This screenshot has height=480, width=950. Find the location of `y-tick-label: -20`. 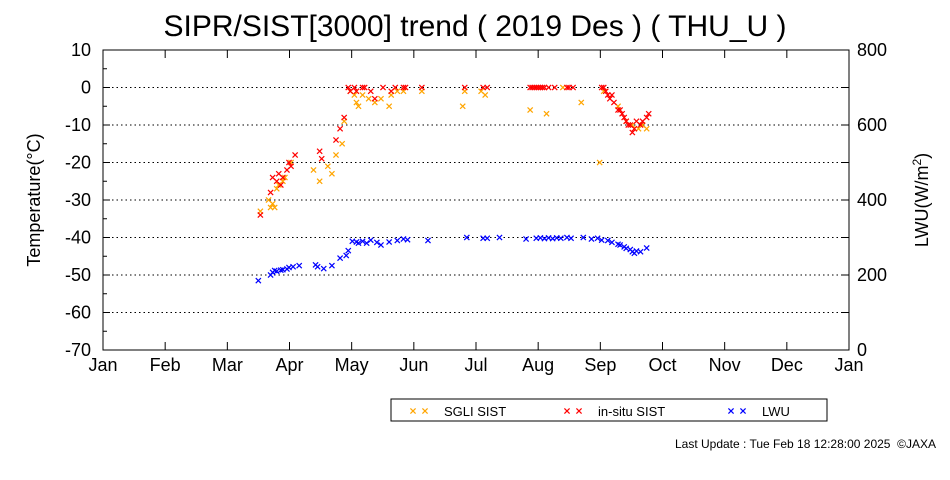

y-tick-label: -20 is located at coordinates (78, 163).